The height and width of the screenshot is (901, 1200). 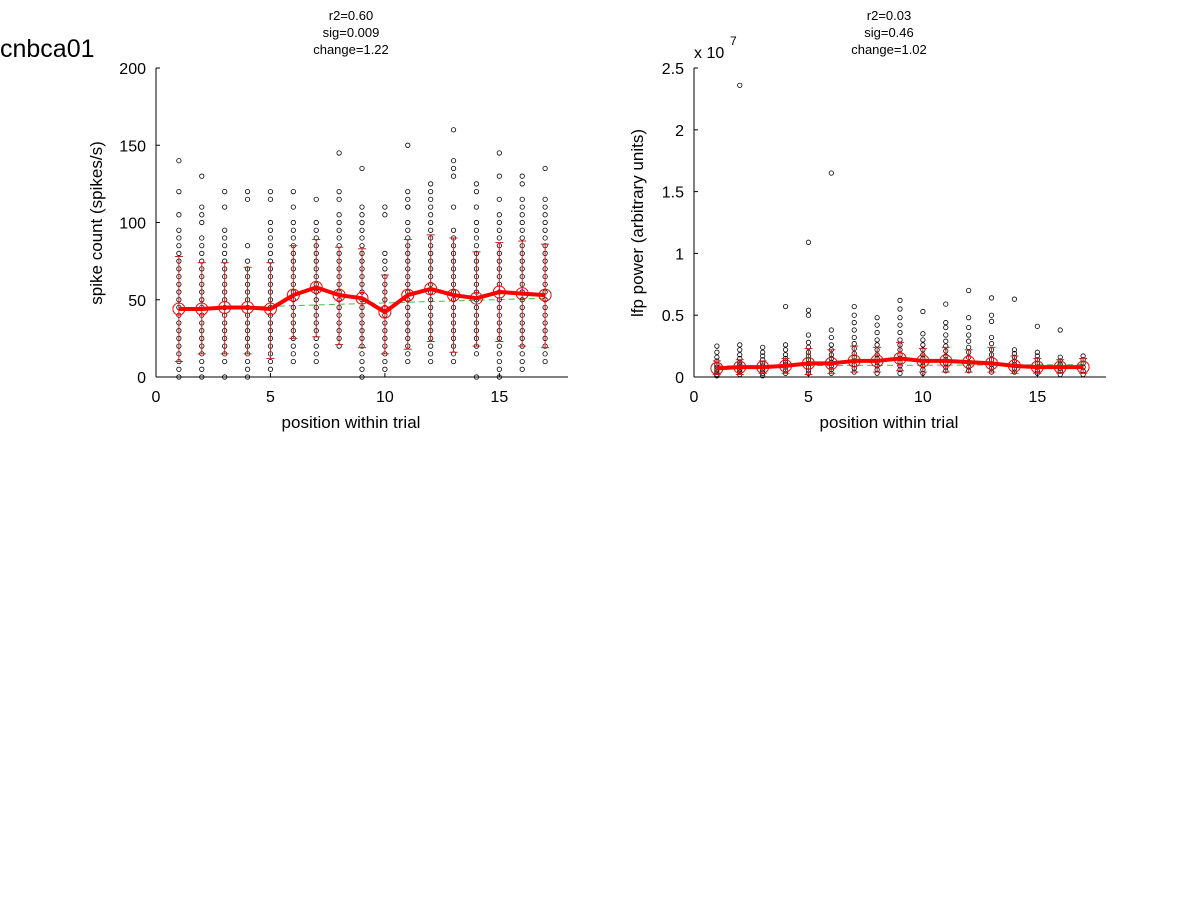 What do you see at coordinates (270, 397) in the screenshot?
I see `x-tick-label: 5` at bounding box center [270, 397].